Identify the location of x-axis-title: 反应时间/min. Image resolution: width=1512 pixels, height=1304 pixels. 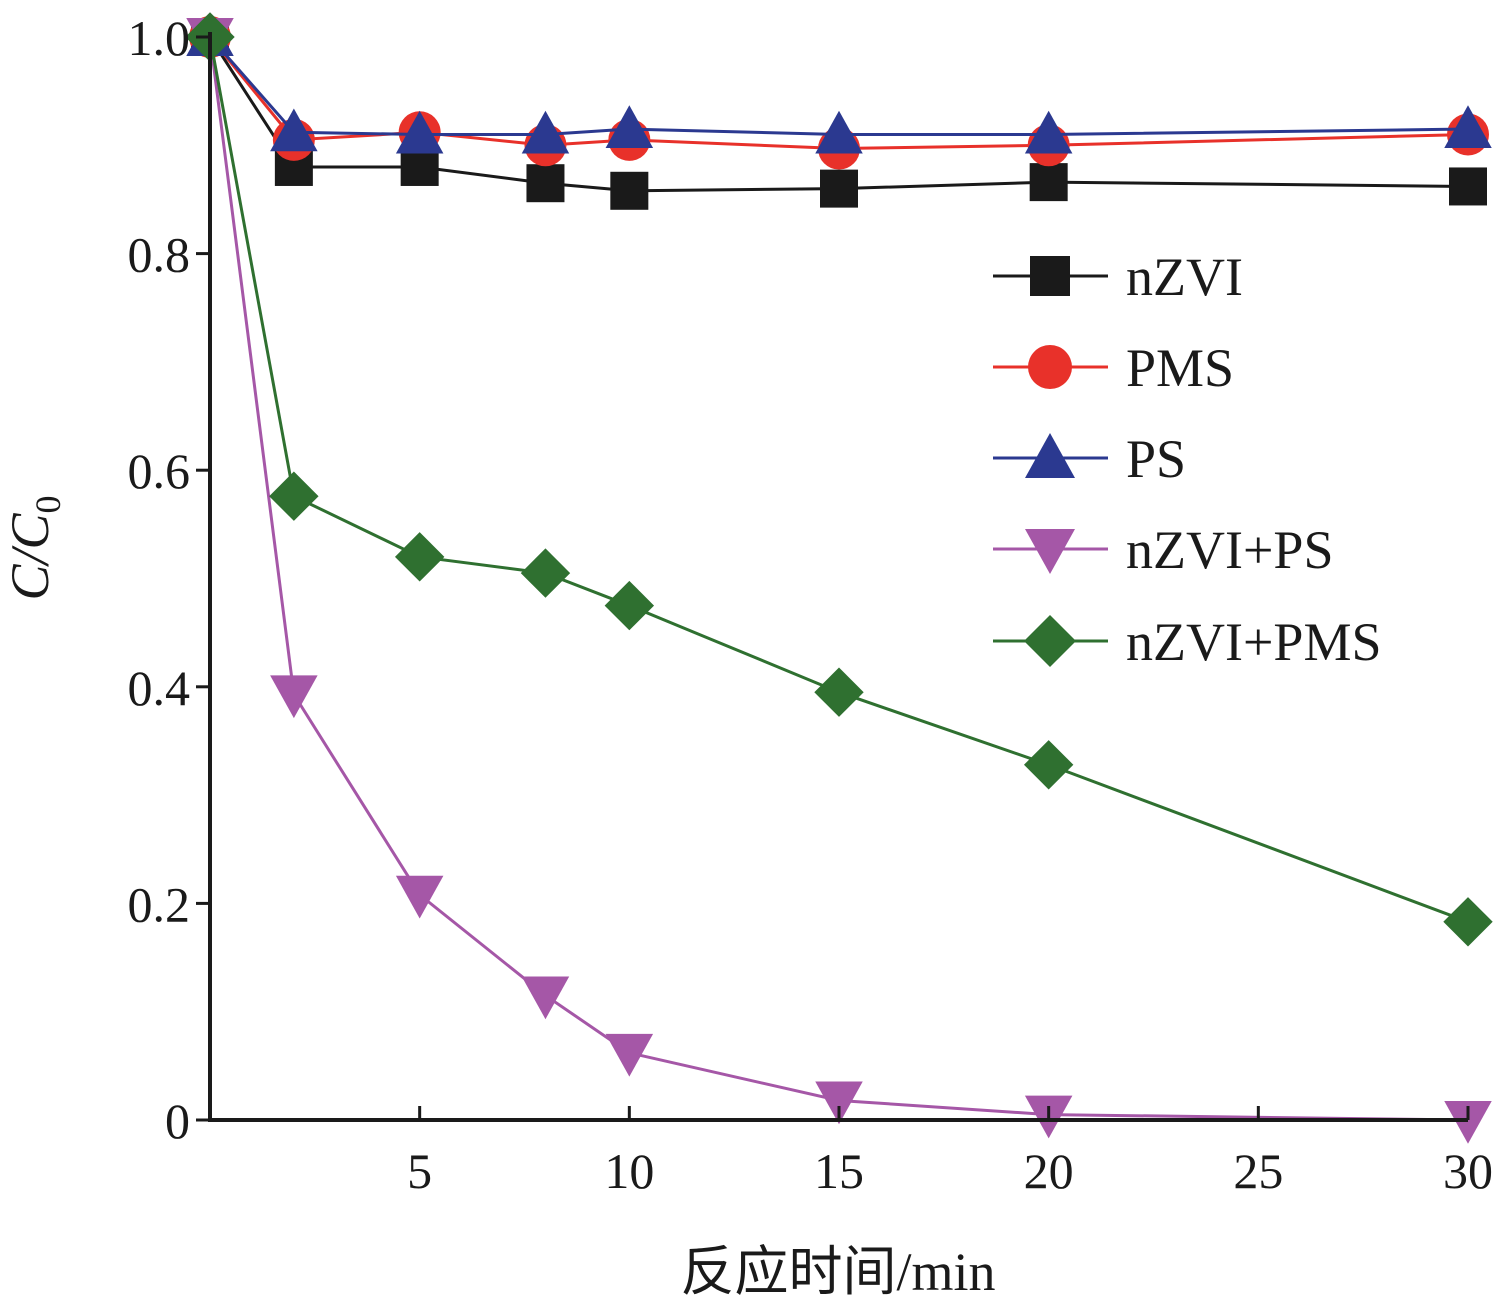
(837, 1270).